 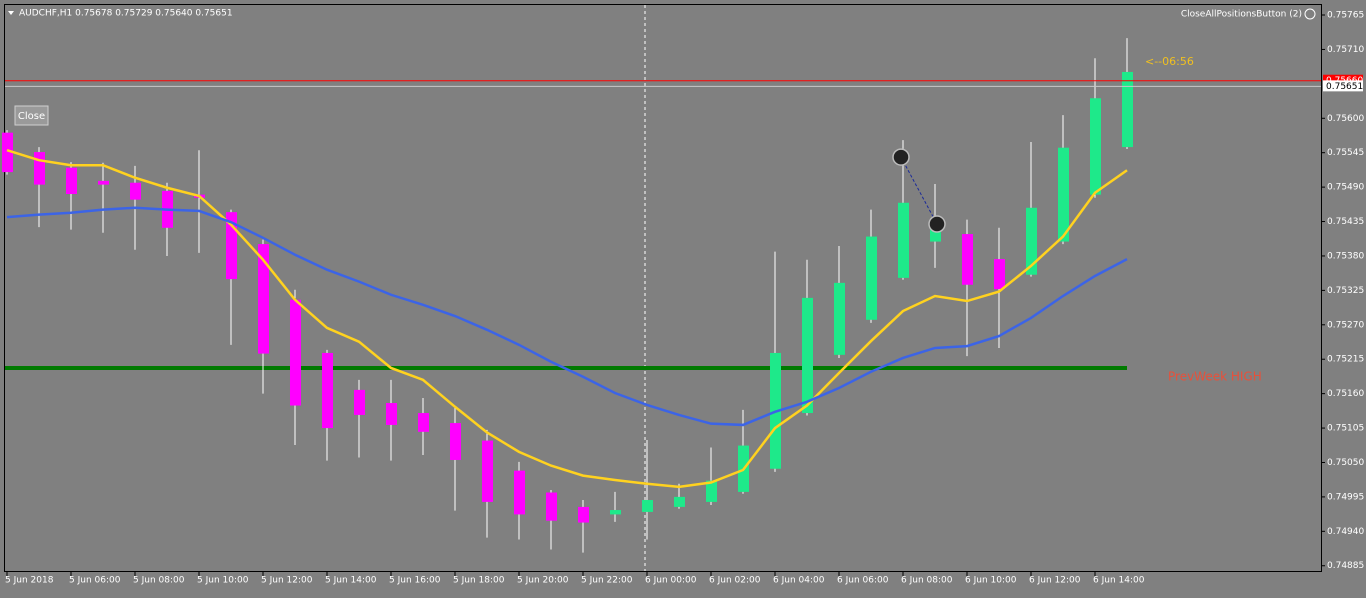 I want to click on trade-link, so click(x=919, y=190).